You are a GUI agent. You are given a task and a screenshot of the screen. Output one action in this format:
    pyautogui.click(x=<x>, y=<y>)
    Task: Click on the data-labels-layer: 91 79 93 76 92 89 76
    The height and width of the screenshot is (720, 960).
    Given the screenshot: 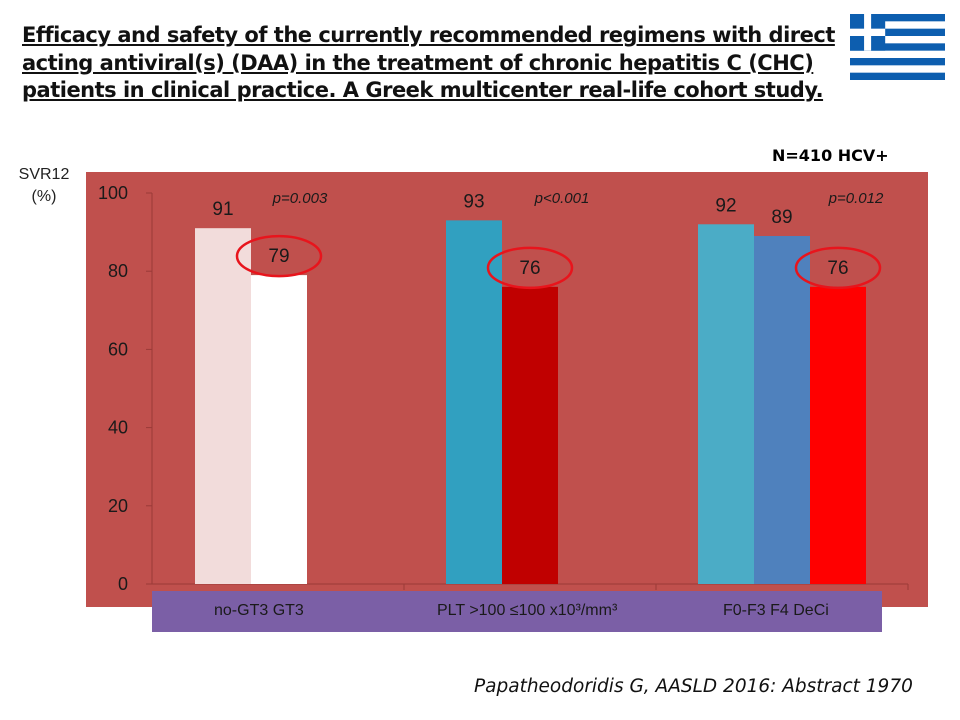 What is the action you would take?
    pyautogui.click(x=530, y=234)
    